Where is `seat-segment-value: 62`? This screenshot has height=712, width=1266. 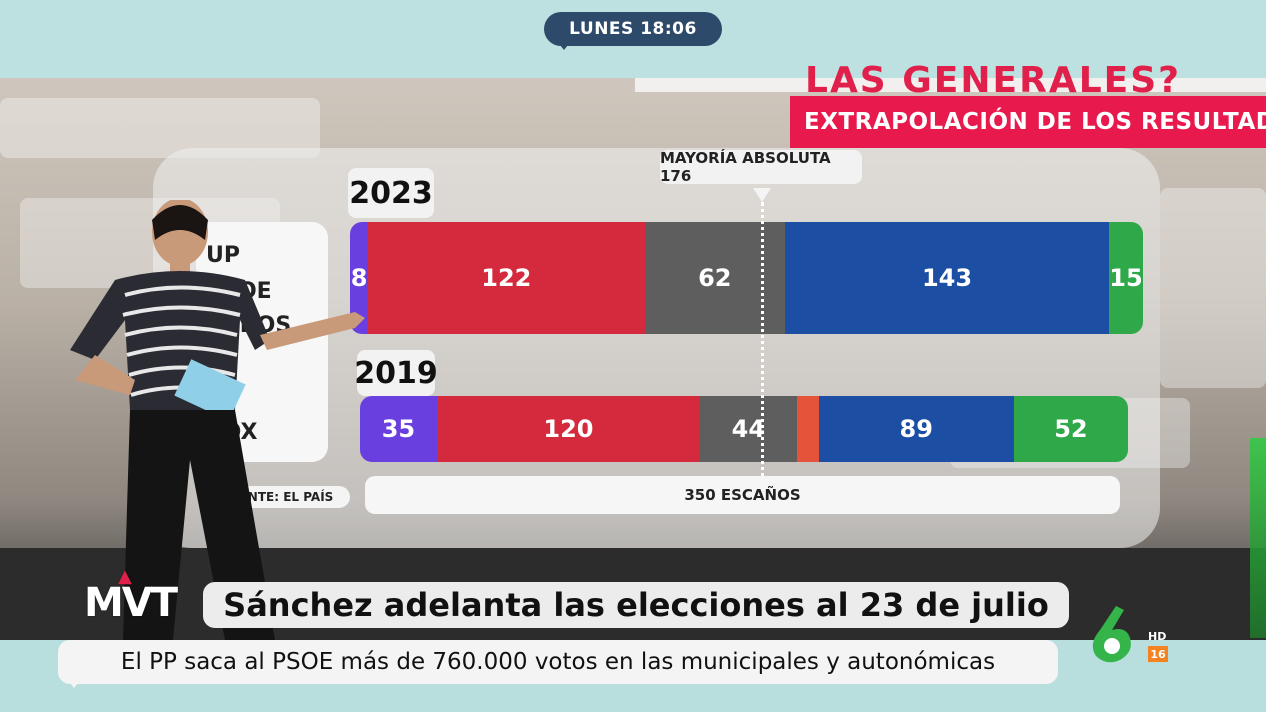 seat-segment-value: 62 is located at coordinates (715, 278).